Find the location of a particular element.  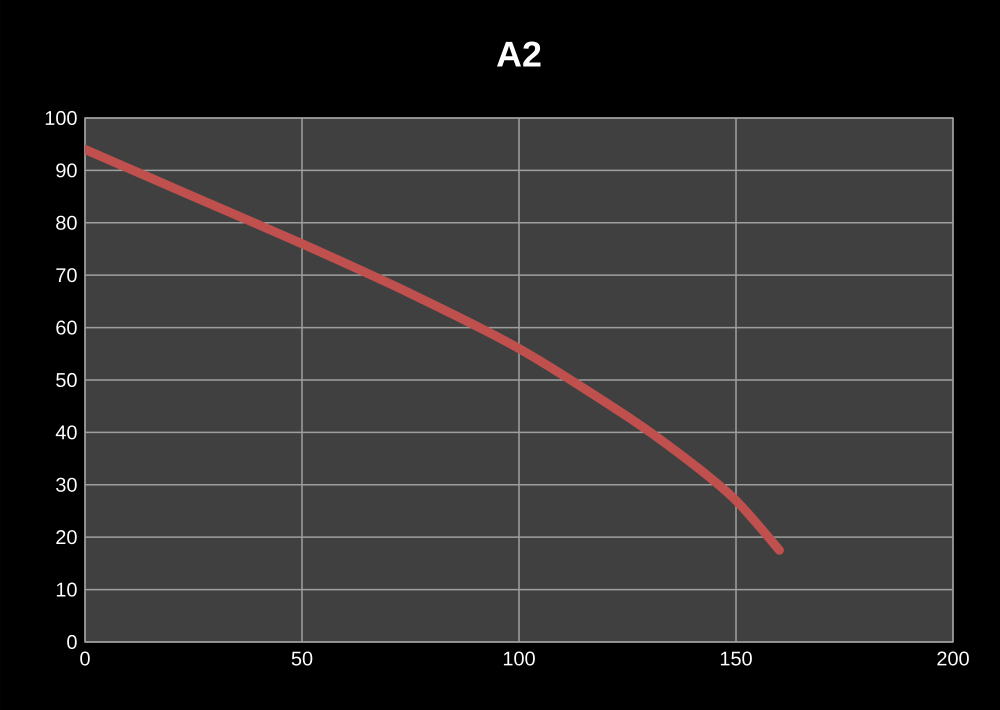

y-tick-label: 70 is located at coordinates (66, 275).